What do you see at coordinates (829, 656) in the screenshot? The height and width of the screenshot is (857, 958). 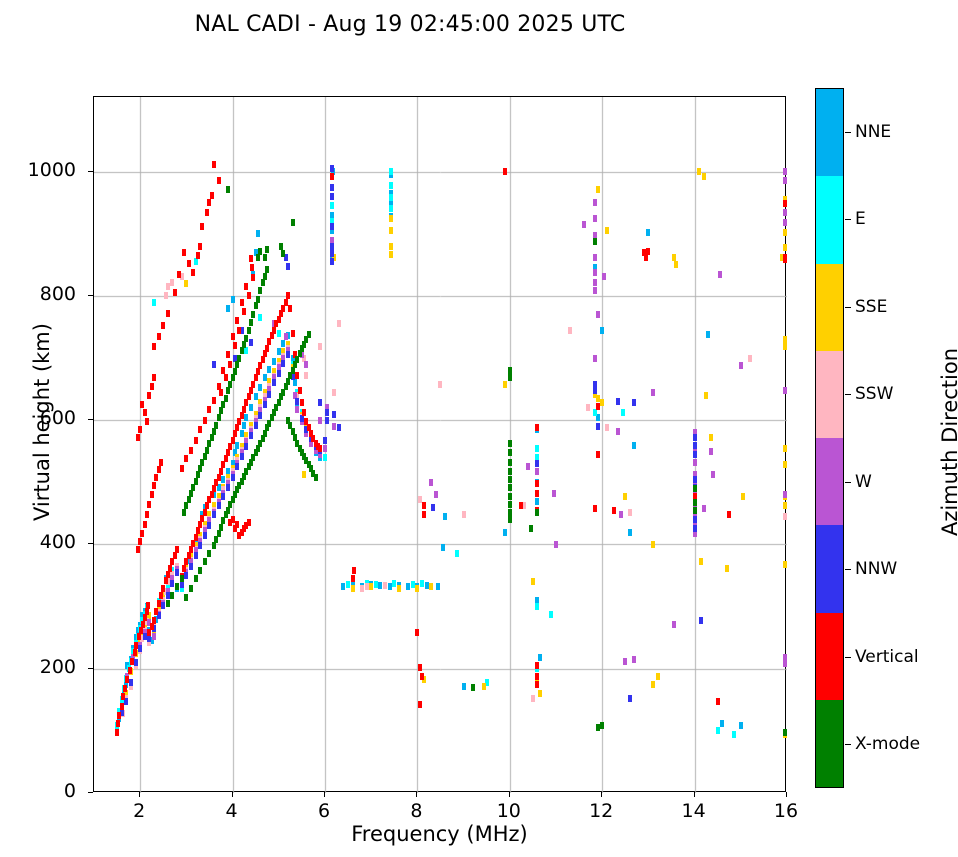 I see `colorbar-segment-vertical` at bounding box center [829, 656].